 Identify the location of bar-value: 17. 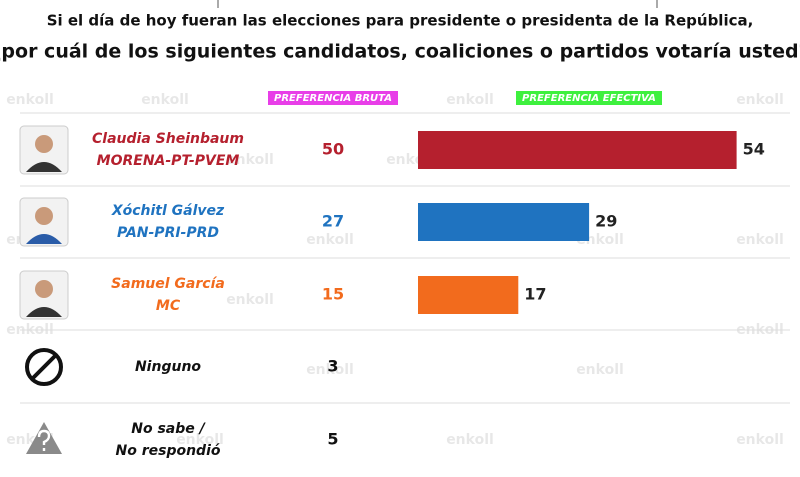
(535, 294).